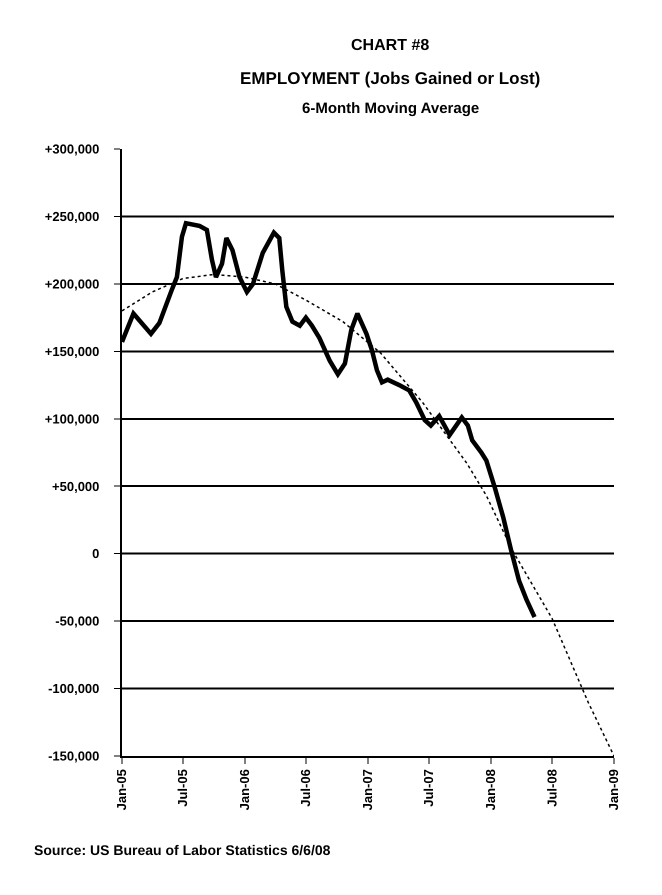 The height and width of the screenshot is (895, 662). Describe the element at coordinates (72, 418) in the screenshot. I see `y-tick-label: +100,000` at that location.